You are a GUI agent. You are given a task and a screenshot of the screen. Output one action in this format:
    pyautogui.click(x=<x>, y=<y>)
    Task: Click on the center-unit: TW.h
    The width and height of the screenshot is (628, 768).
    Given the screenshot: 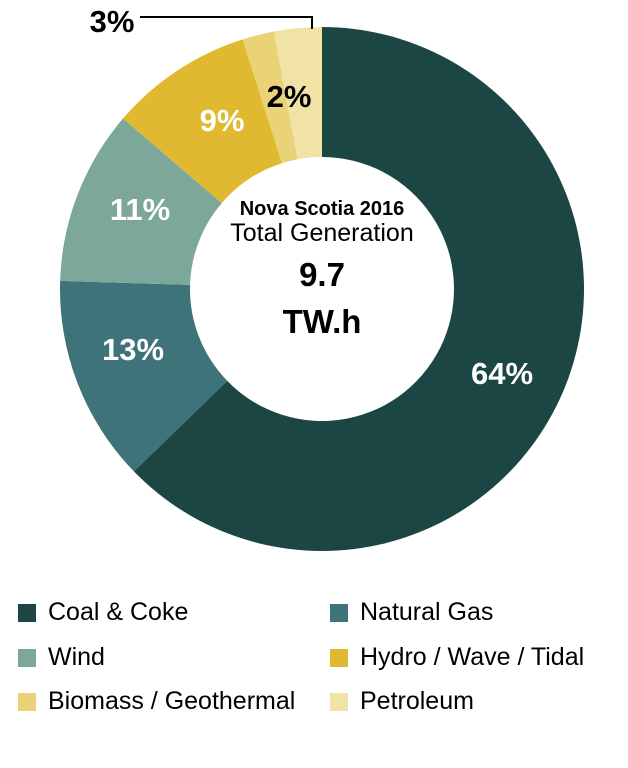 What is the action you would take?
    pyautogui.click(x=322, y=321)
    